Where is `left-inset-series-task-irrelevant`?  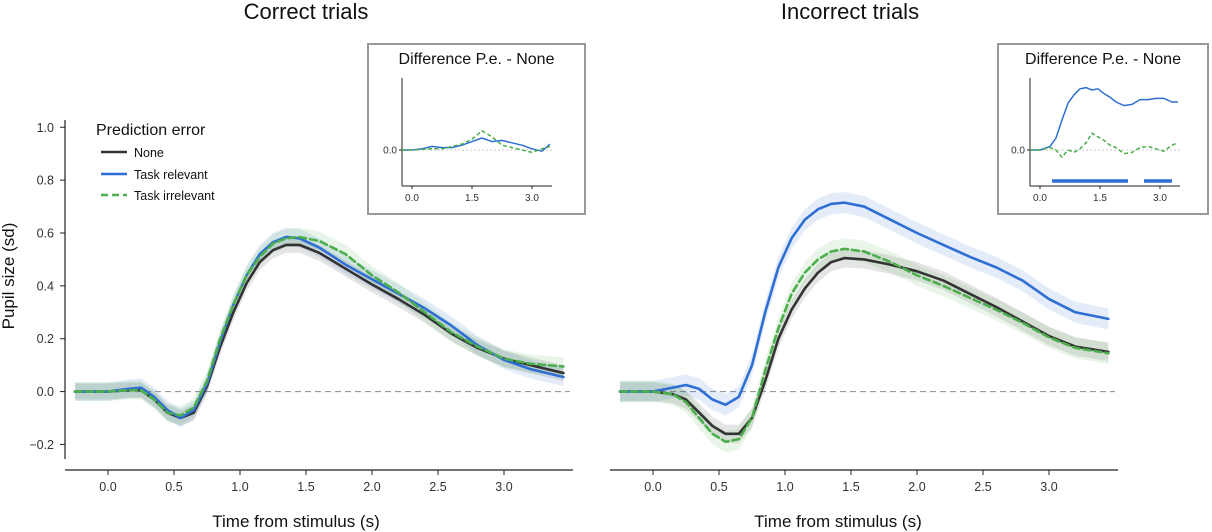
left-inset-series-task-irrelevant is located at coordinates (476, 142).